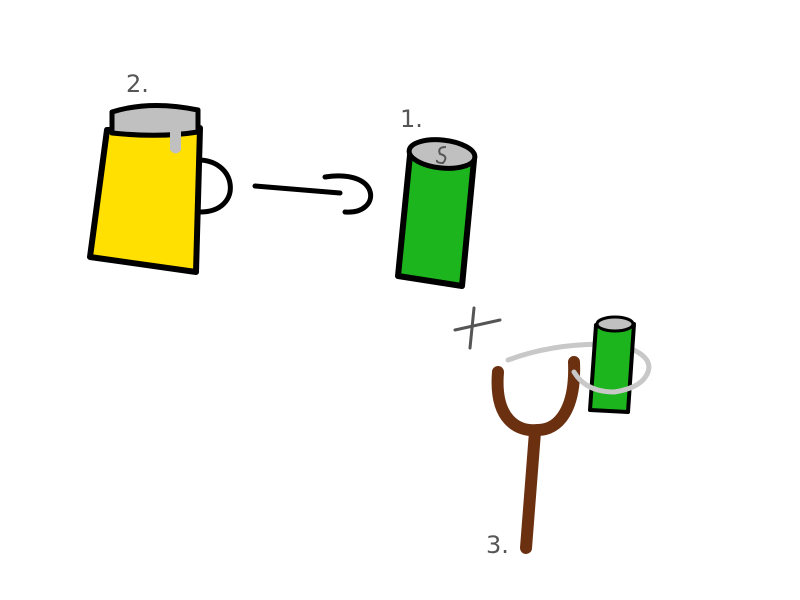  I want to click on slingshot-band-front, so click(611, 382).